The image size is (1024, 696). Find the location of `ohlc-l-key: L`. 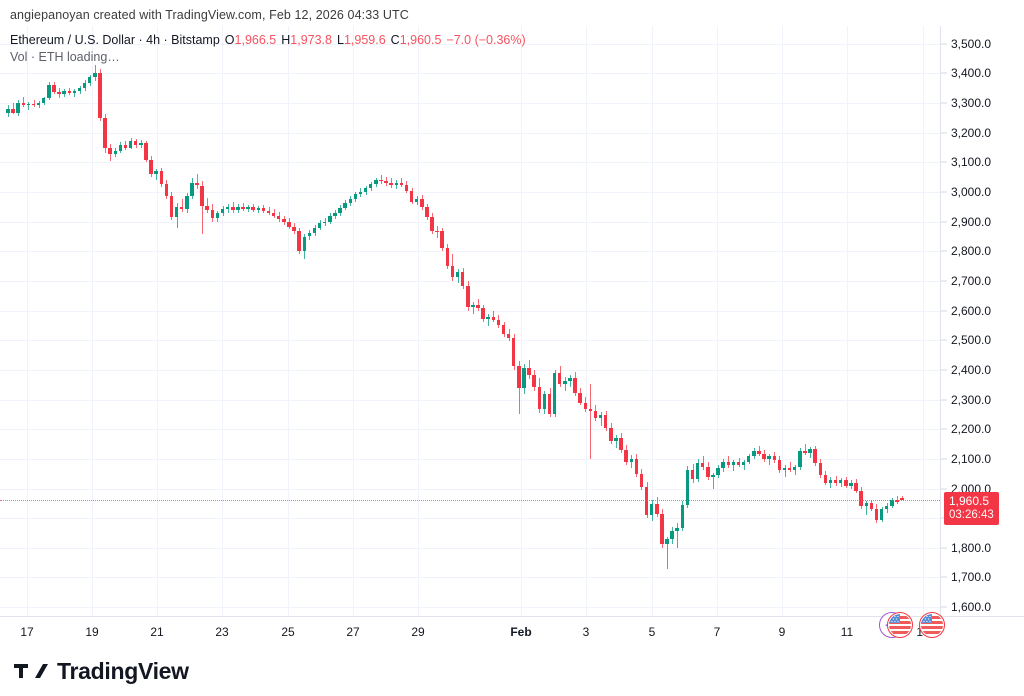

ohlc-l-key: L is located at coordinates (340, 40).